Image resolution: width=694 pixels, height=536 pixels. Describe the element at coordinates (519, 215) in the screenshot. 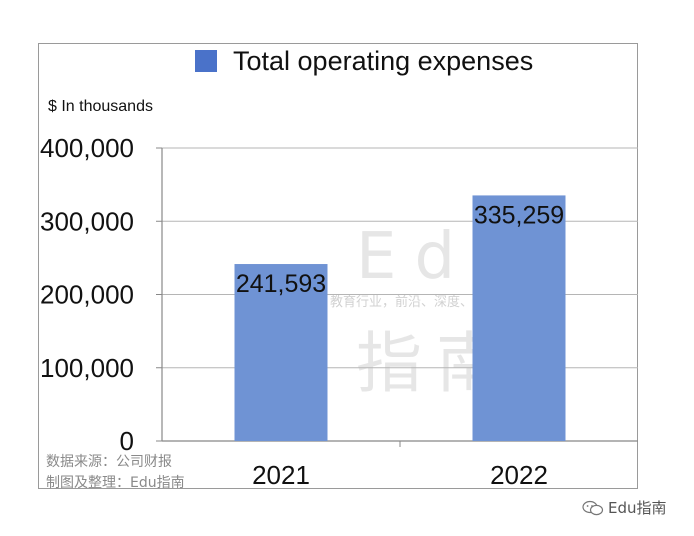

I see `data-label: 335,259` at that location.